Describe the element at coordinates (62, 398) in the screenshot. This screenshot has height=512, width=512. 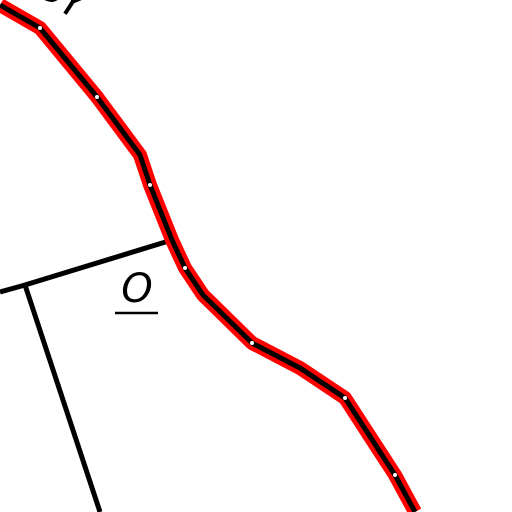
I see `parcel-boundary` at that location.